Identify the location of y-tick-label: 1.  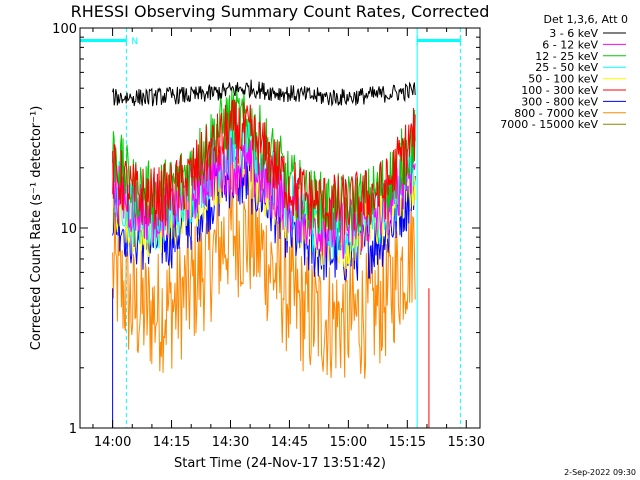
(73, 429).